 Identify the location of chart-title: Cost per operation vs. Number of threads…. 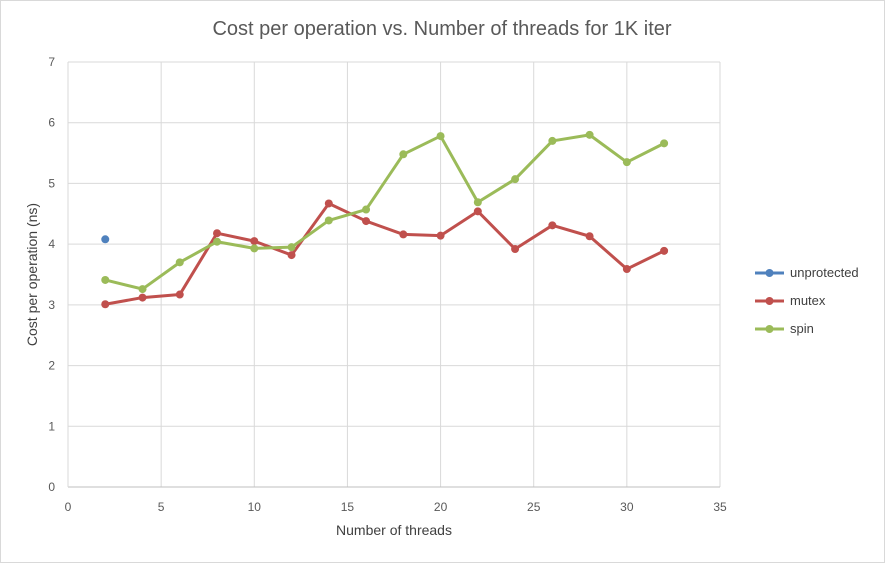
(441, 29).